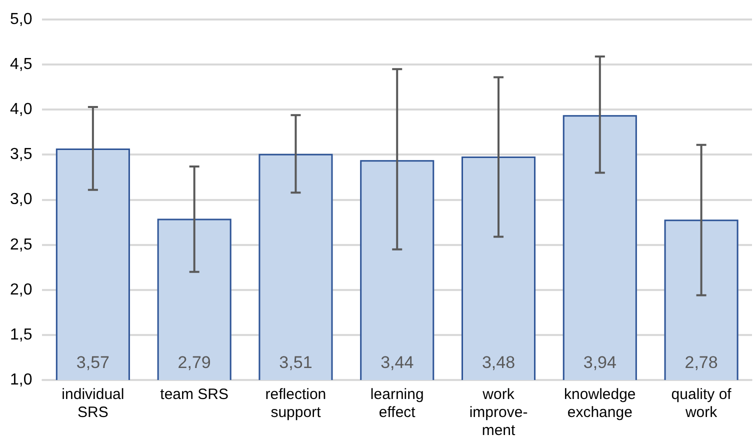 The height and width of the screenshot is (446, 754). What do you see at coordinates (600, 404) in the screenshot?
I see `x-tick-label: knowledge exchange` at bounding box center [600, 404].